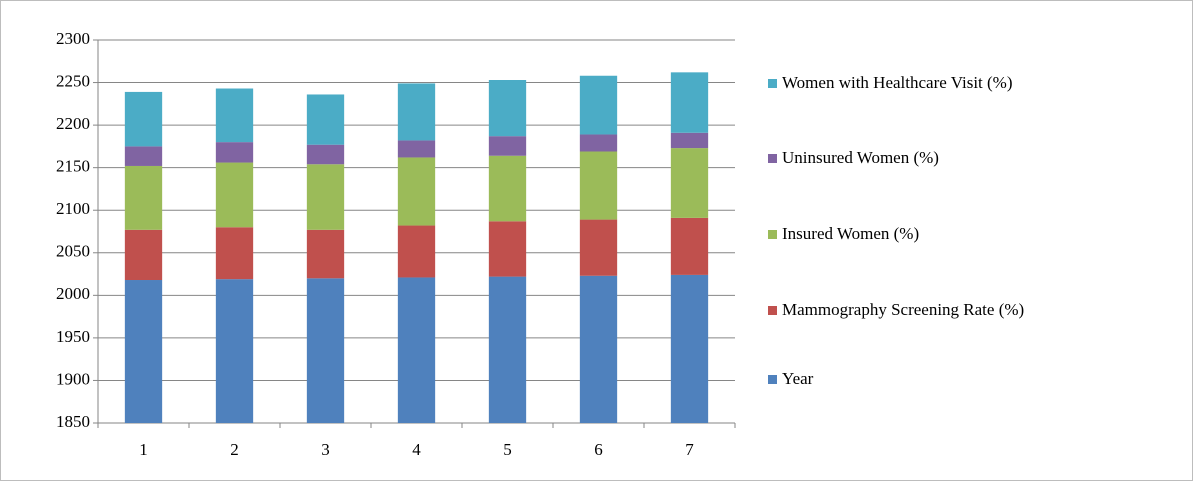  What do you see at coordinates (73, 166) in the screenshot?
I see `y-tick-label: 2150` at bounding box center [73, 166].